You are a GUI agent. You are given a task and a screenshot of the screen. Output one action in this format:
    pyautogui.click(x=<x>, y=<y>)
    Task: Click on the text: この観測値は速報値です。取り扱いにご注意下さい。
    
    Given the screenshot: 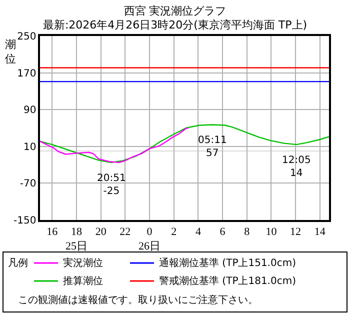 What is the action you would take?
    pyautogui.click(x=138, y=300)
    